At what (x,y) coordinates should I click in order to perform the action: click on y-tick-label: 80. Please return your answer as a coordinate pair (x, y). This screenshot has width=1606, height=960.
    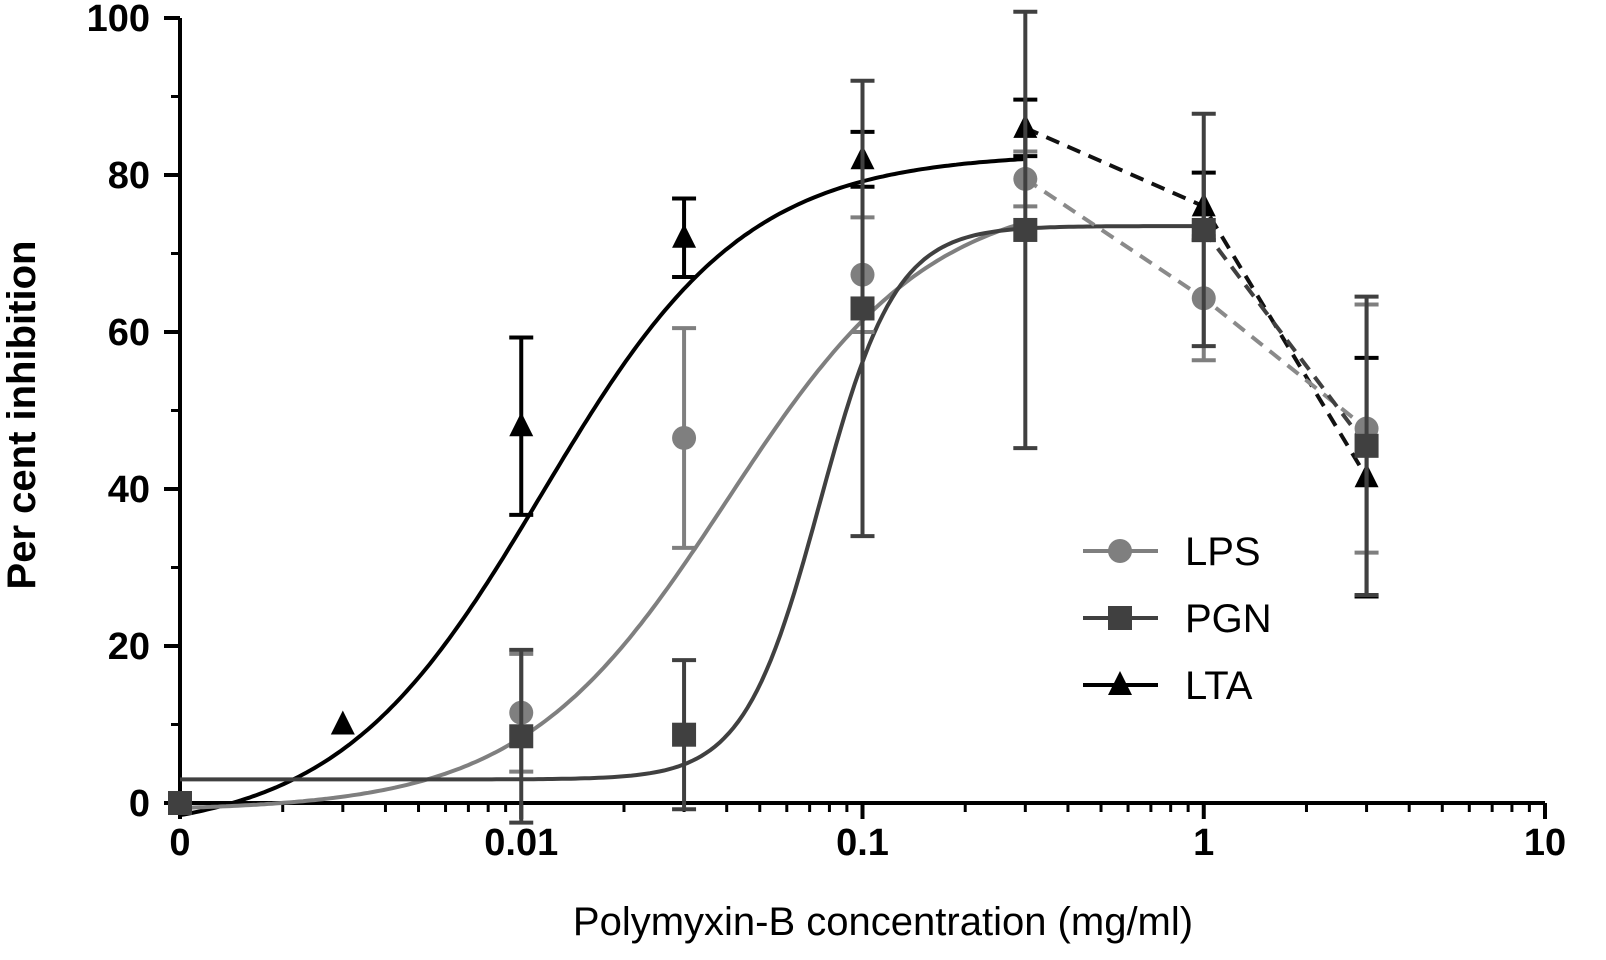
    Looking at the image, I should click on (129, 176).